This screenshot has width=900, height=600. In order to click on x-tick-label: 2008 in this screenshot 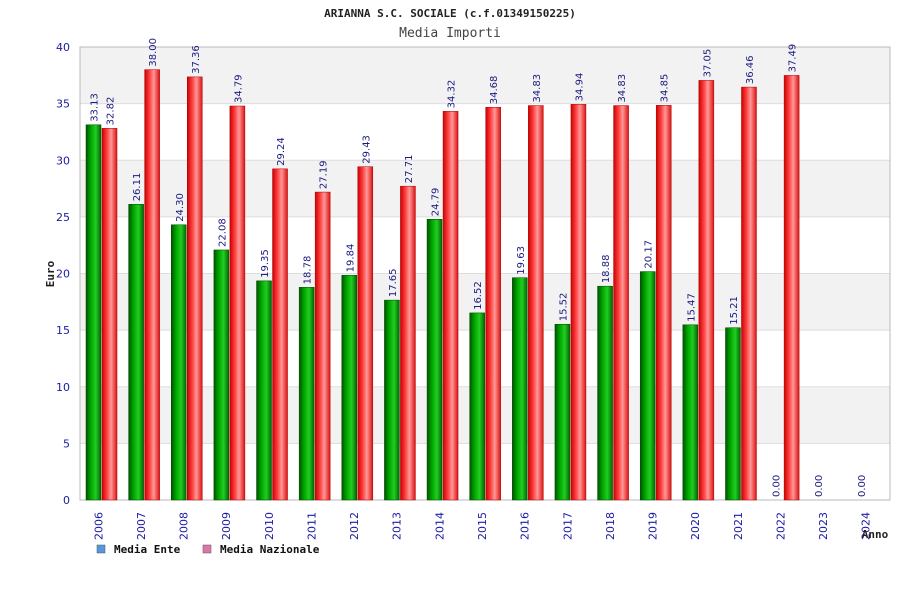, I will do `click(184, 526)`.